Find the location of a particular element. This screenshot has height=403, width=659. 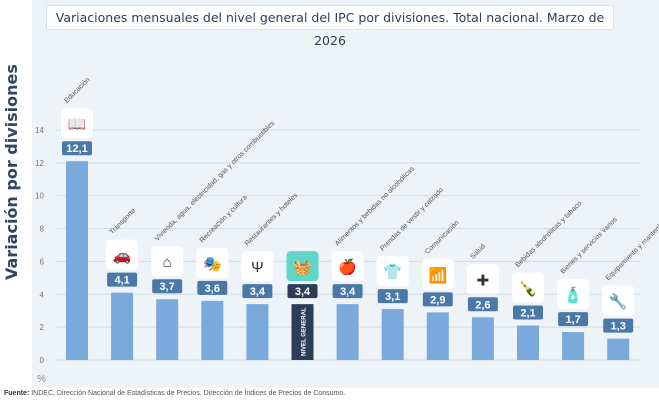

clothing-icon-glyph: 👕 is located at coordinates (392, 272).